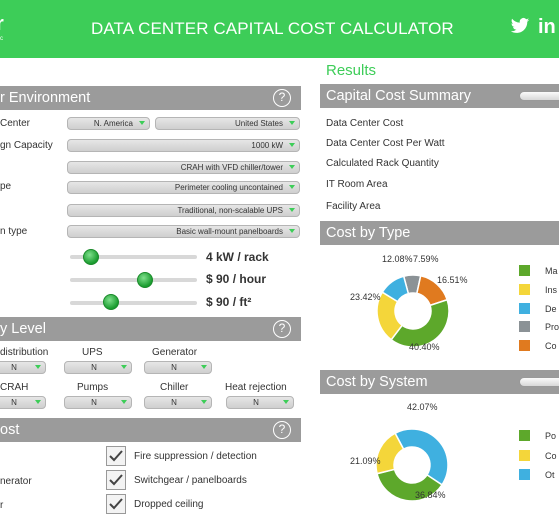  Describe the element at coordinates (236, 279) in the screenshot. I see `labor-rate-value: $ 90 / hour` at that location.